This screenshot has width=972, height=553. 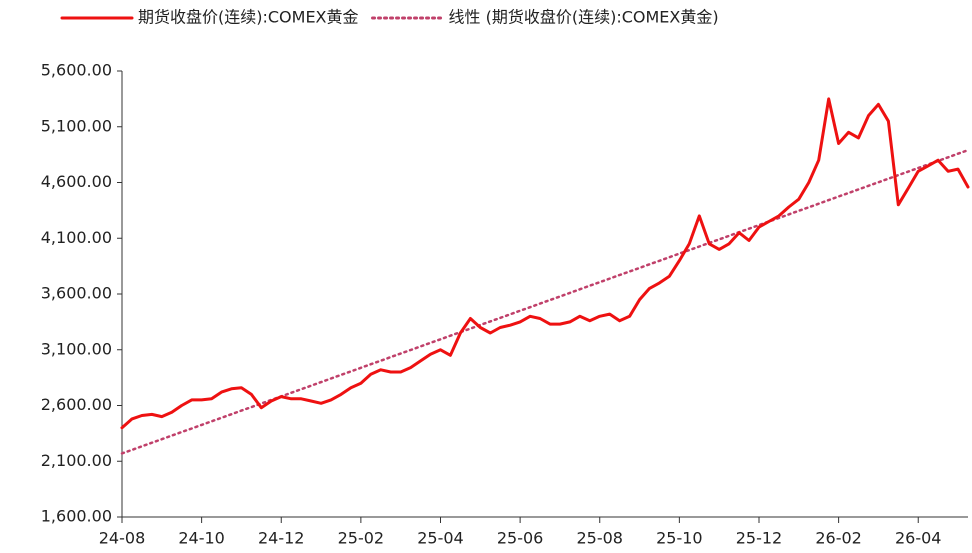 What do you see at coordinates (76, 181) in the screenshot?
I see `y-tick-label: 4,600.00` at bounding box center [76, 181].